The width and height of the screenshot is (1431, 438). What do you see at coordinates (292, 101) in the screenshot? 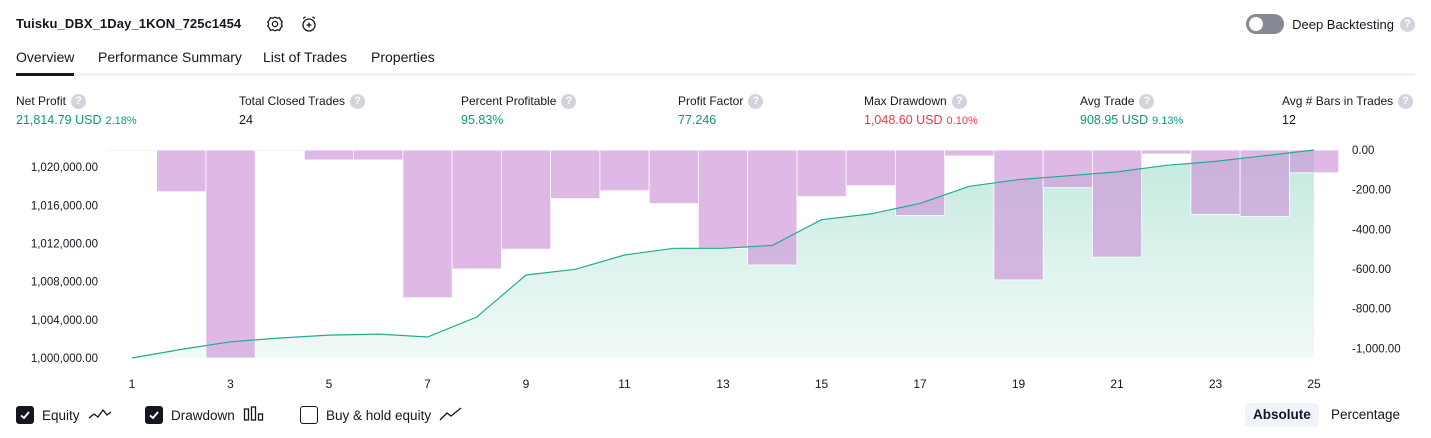
I see `metric-label: Total Closed Trades` at bounding box center [292, 101].